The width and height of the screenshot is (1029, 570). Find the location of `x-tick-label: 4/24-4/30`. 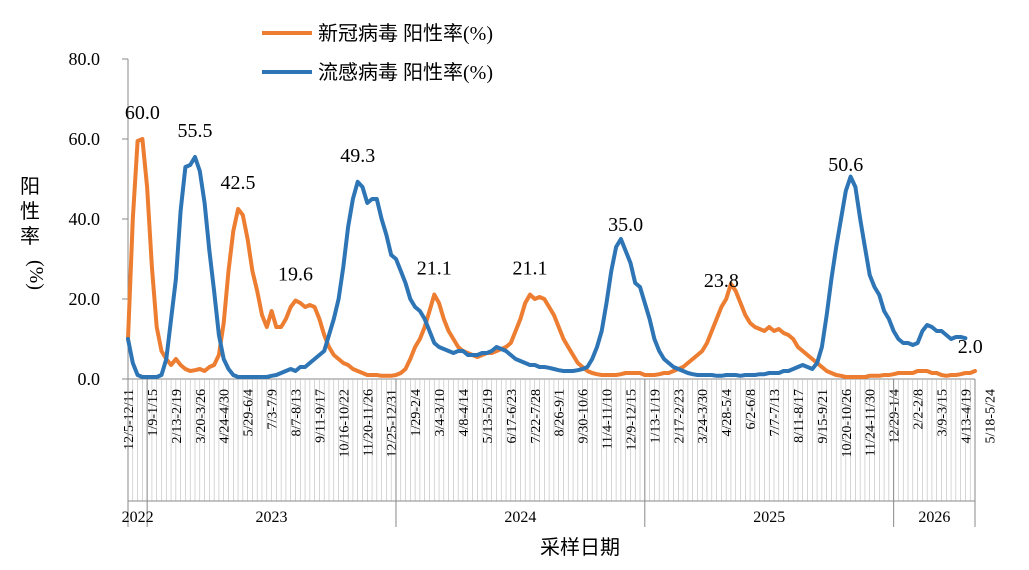

x-tick-label: 4/24-4/30 is located at coordinates (225, 416).